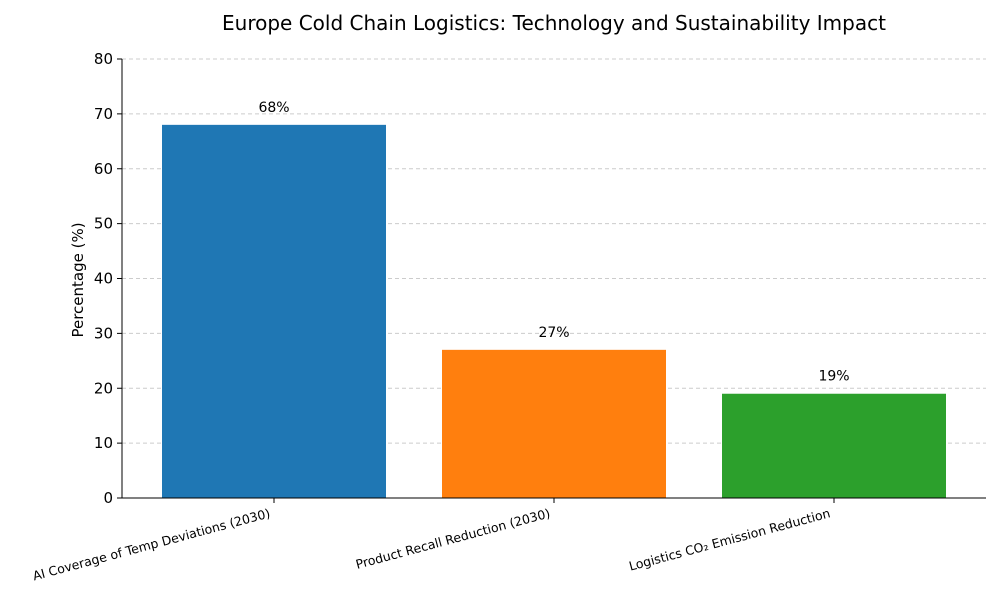 The height and width of the screenshot is (600, 1000). What do you see at coordinates (103, 169) in the screenshot?
I see `y-tick-label: 60` at bounding box center [103, 169].